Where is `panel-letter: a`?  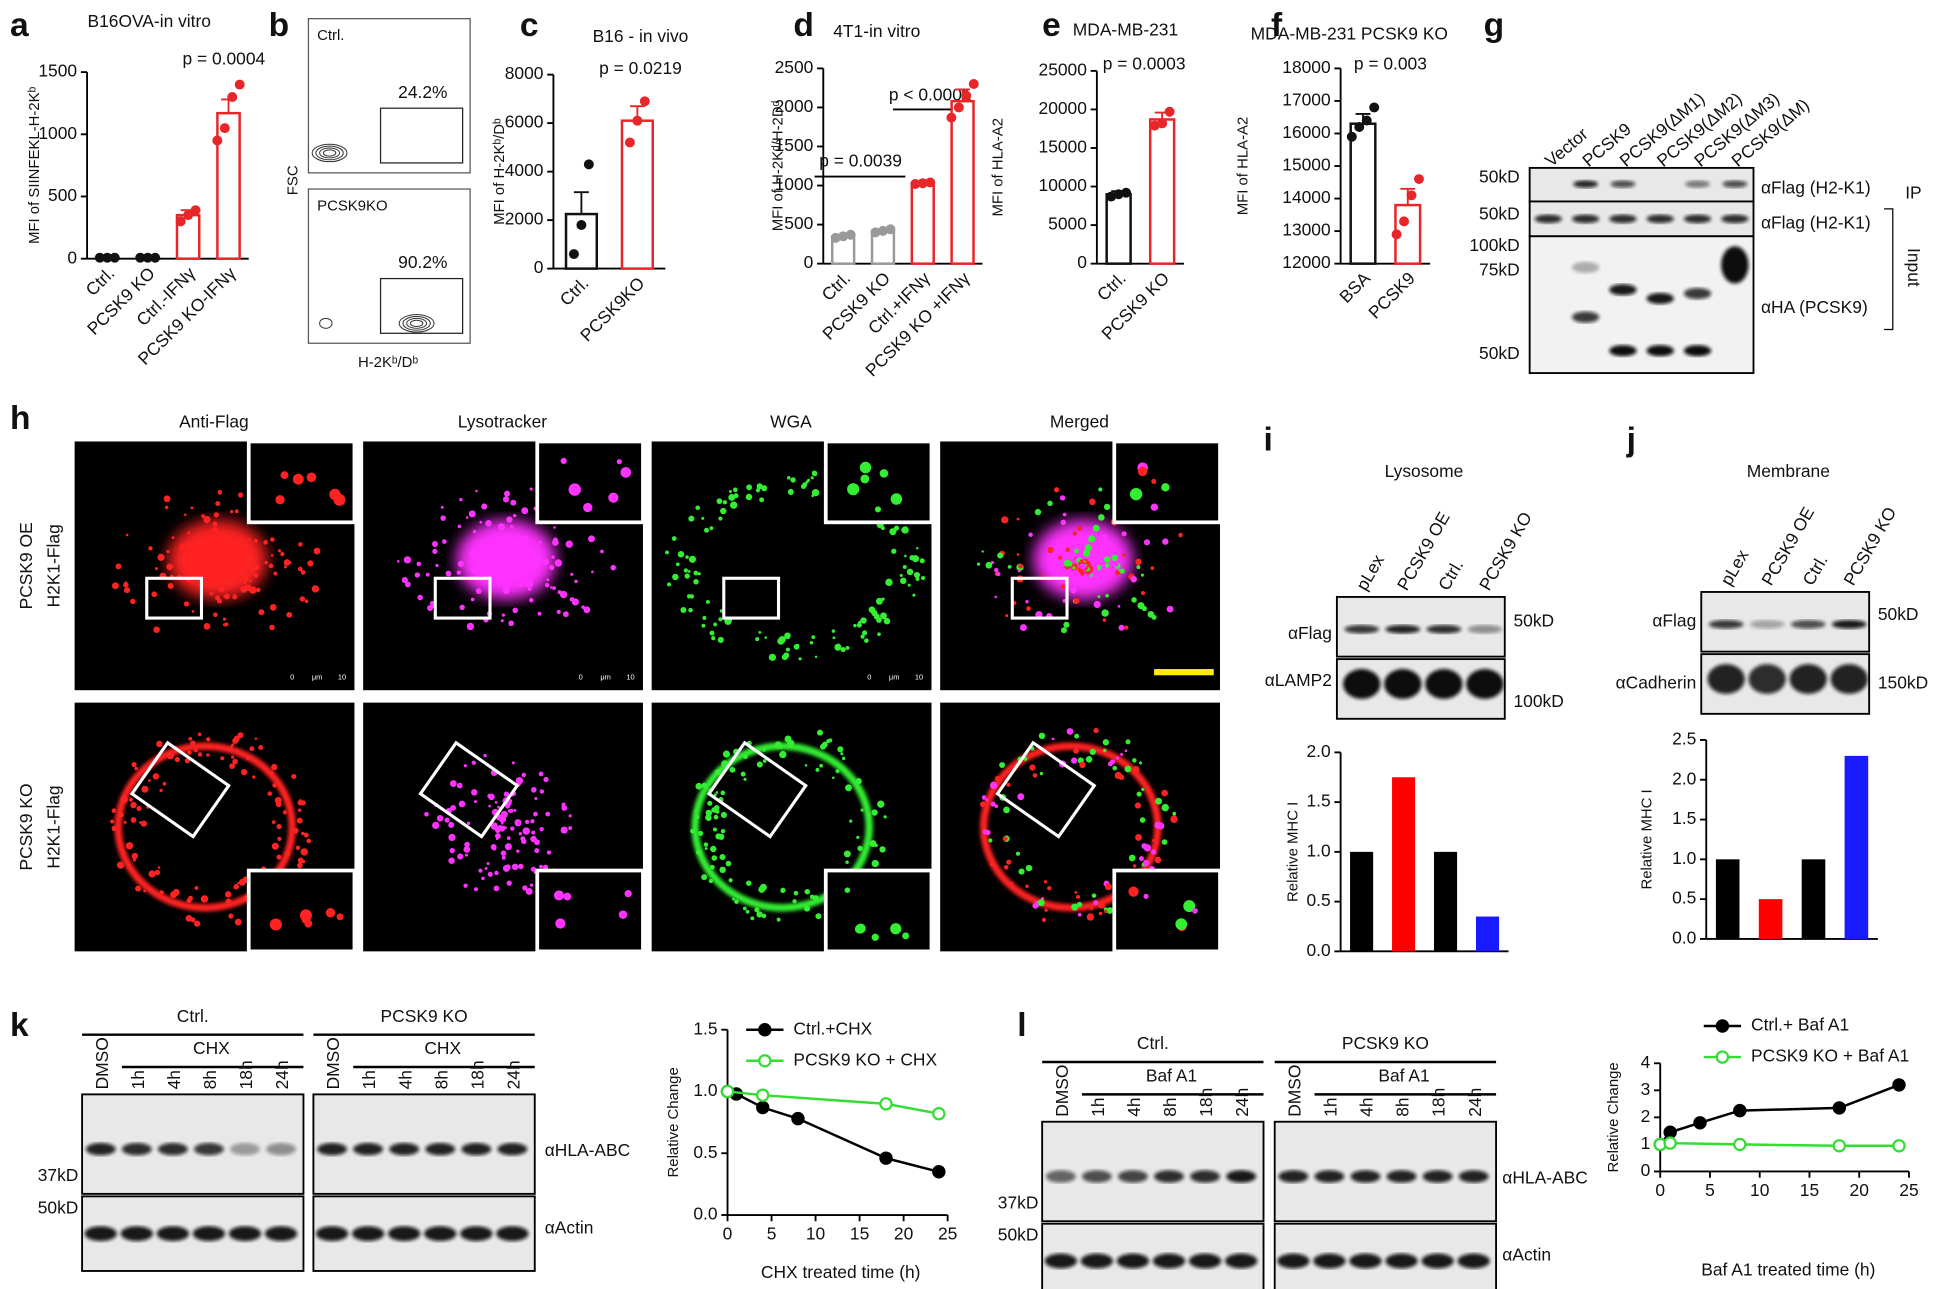
panel-letter: a is located at coordinates (19, 25).